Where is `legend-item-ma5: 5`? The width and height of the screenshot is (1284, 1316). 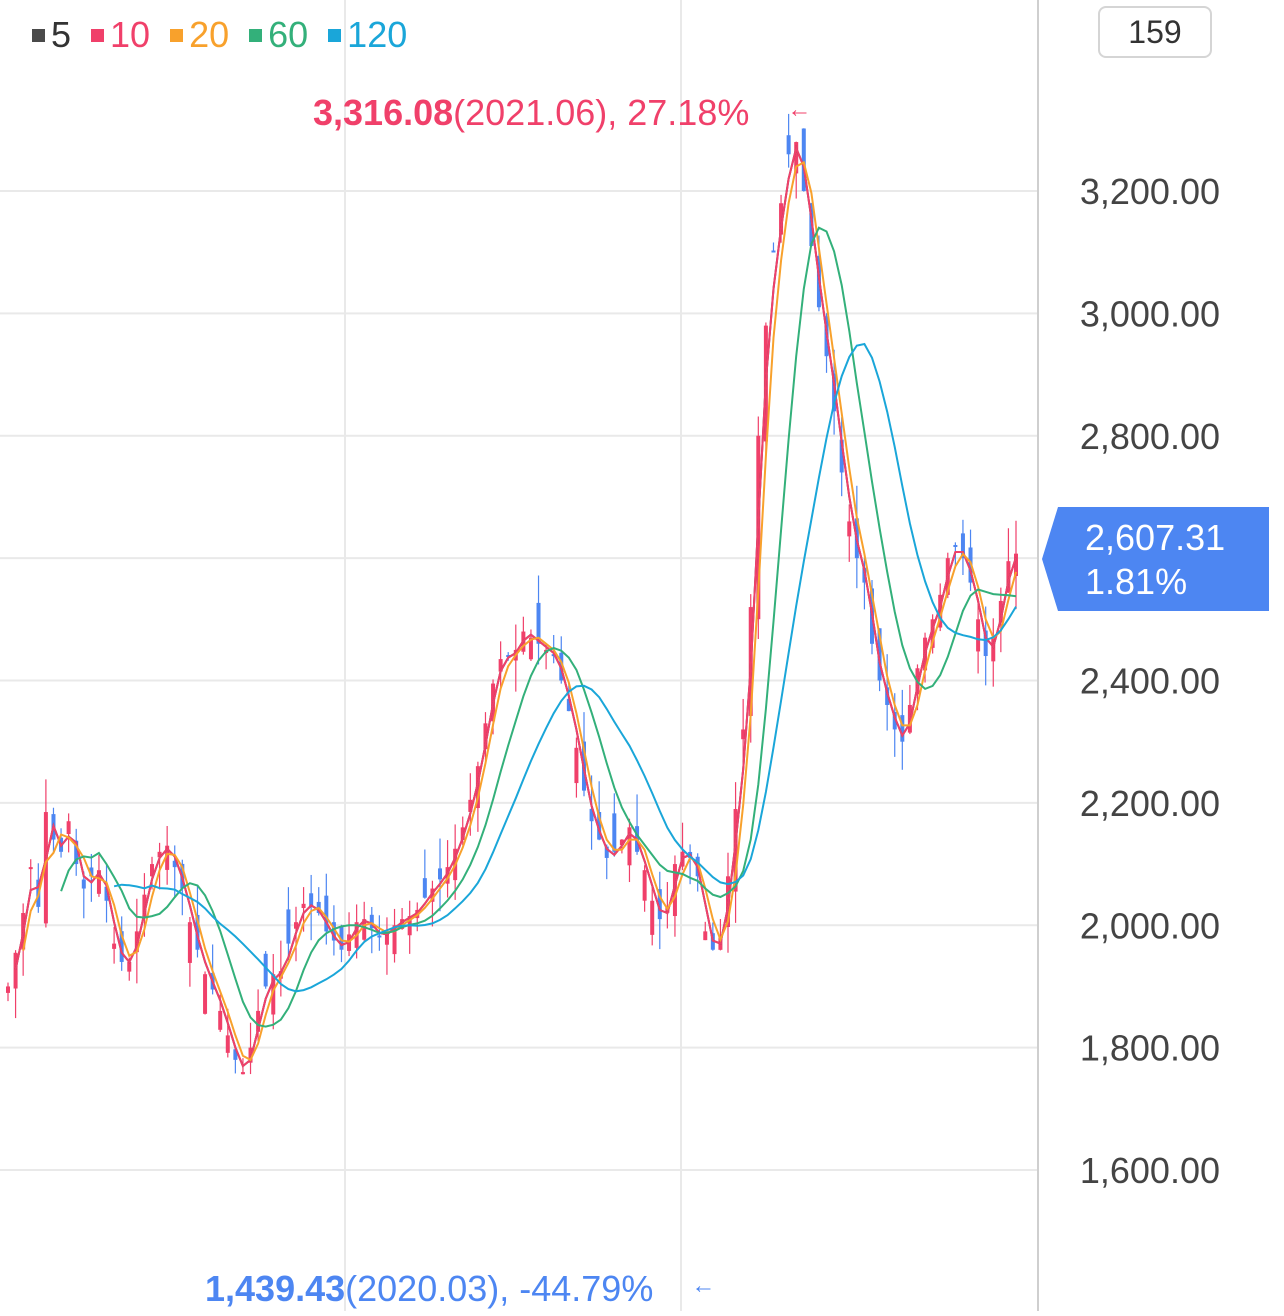
legend-item-ma5: 5 is located at coordinates (51, 35).